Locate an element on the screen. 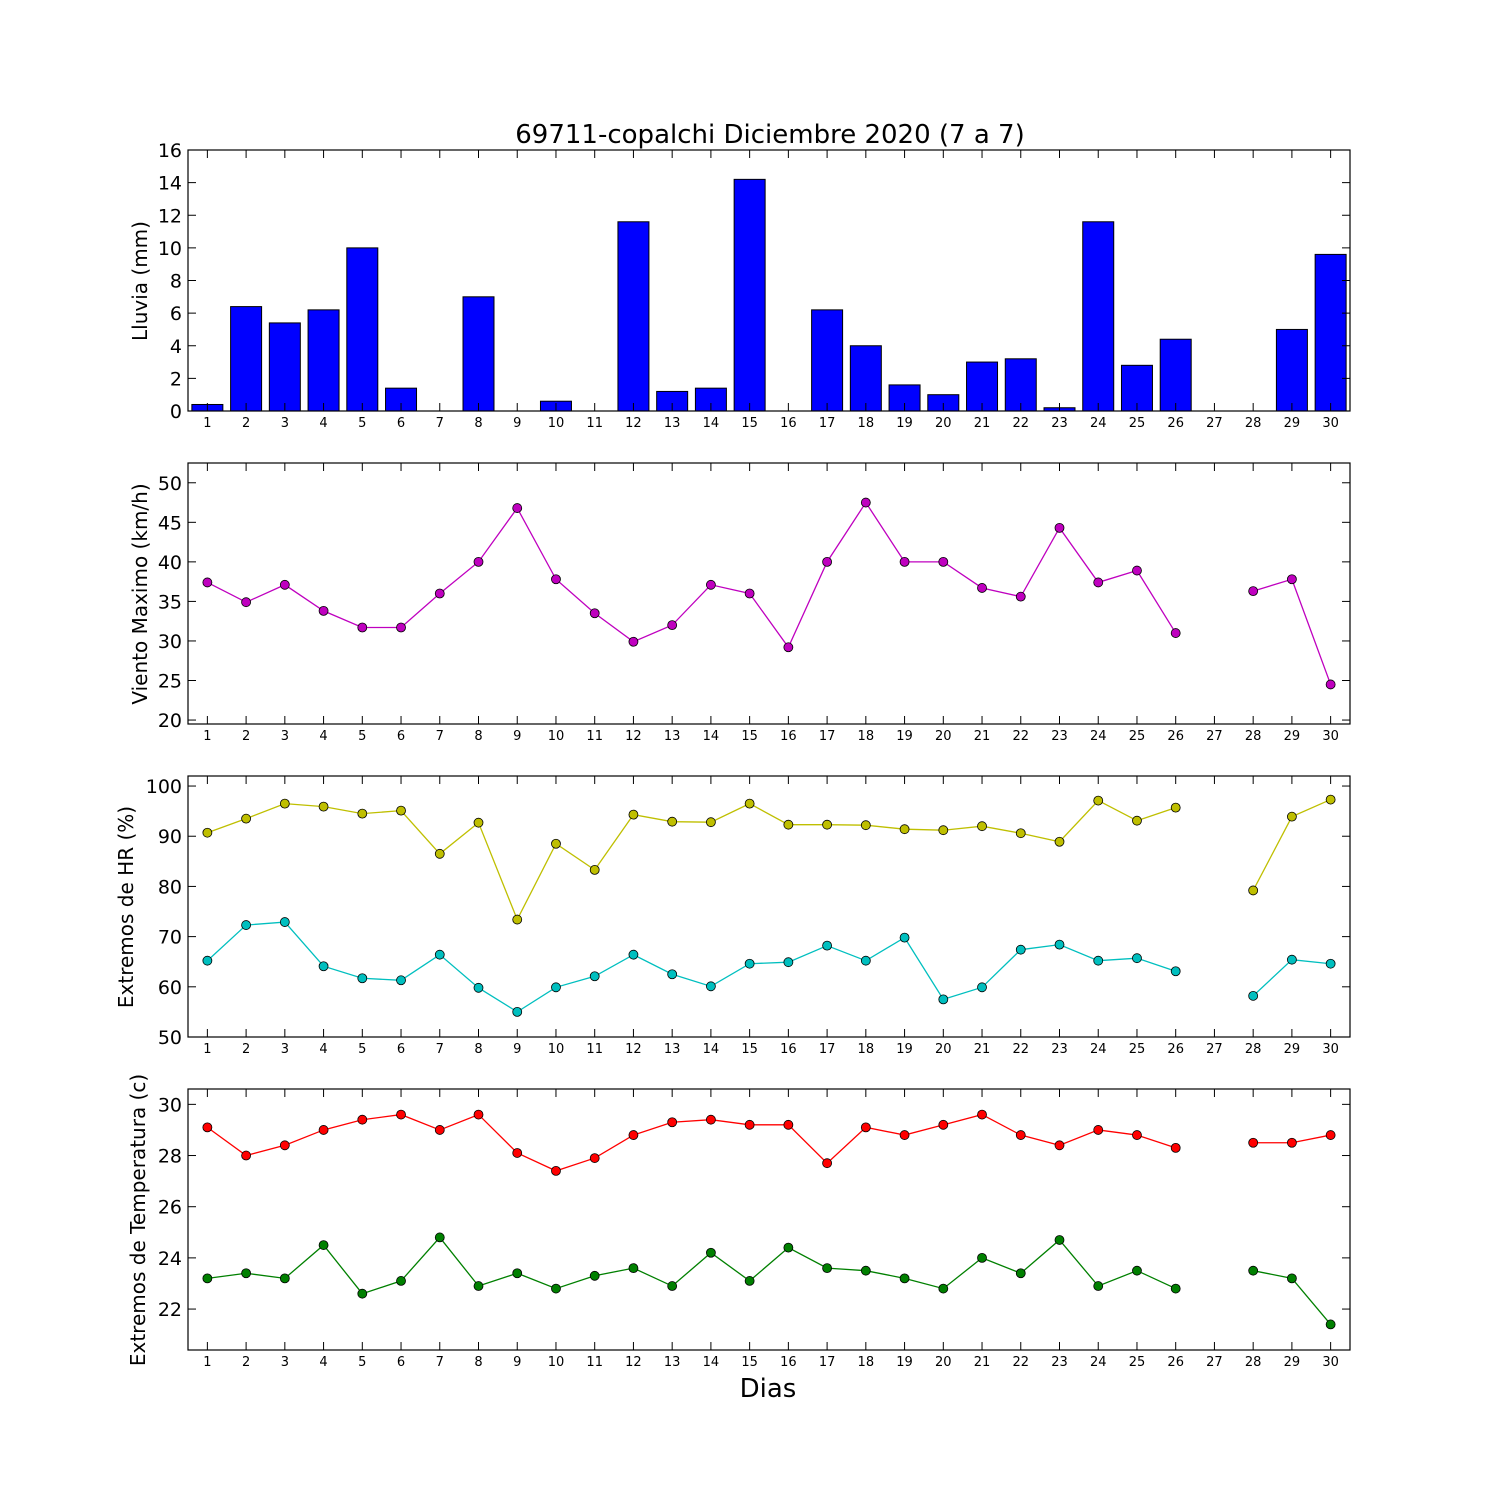 Image resolution: width=1500 pixels, height=1500 pixels. x-tick-label: 21 is located at coordinates (982, 423).